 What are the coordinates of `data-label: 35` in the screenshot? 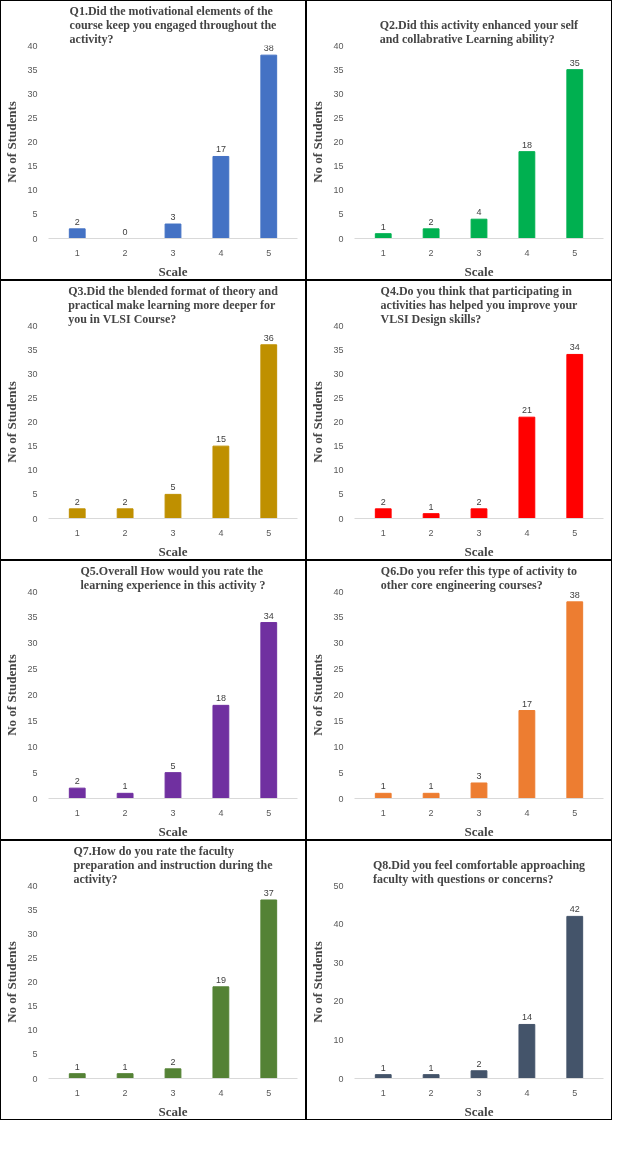 It's located at (574, 62).